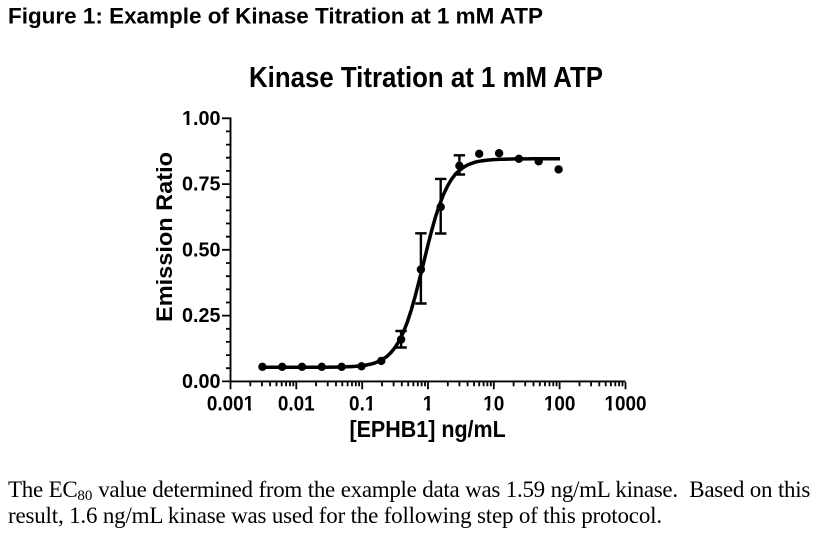 The width and height of the screenshot is (819, 533). I want to click on svg-text: 0.00, so click(201, 382).